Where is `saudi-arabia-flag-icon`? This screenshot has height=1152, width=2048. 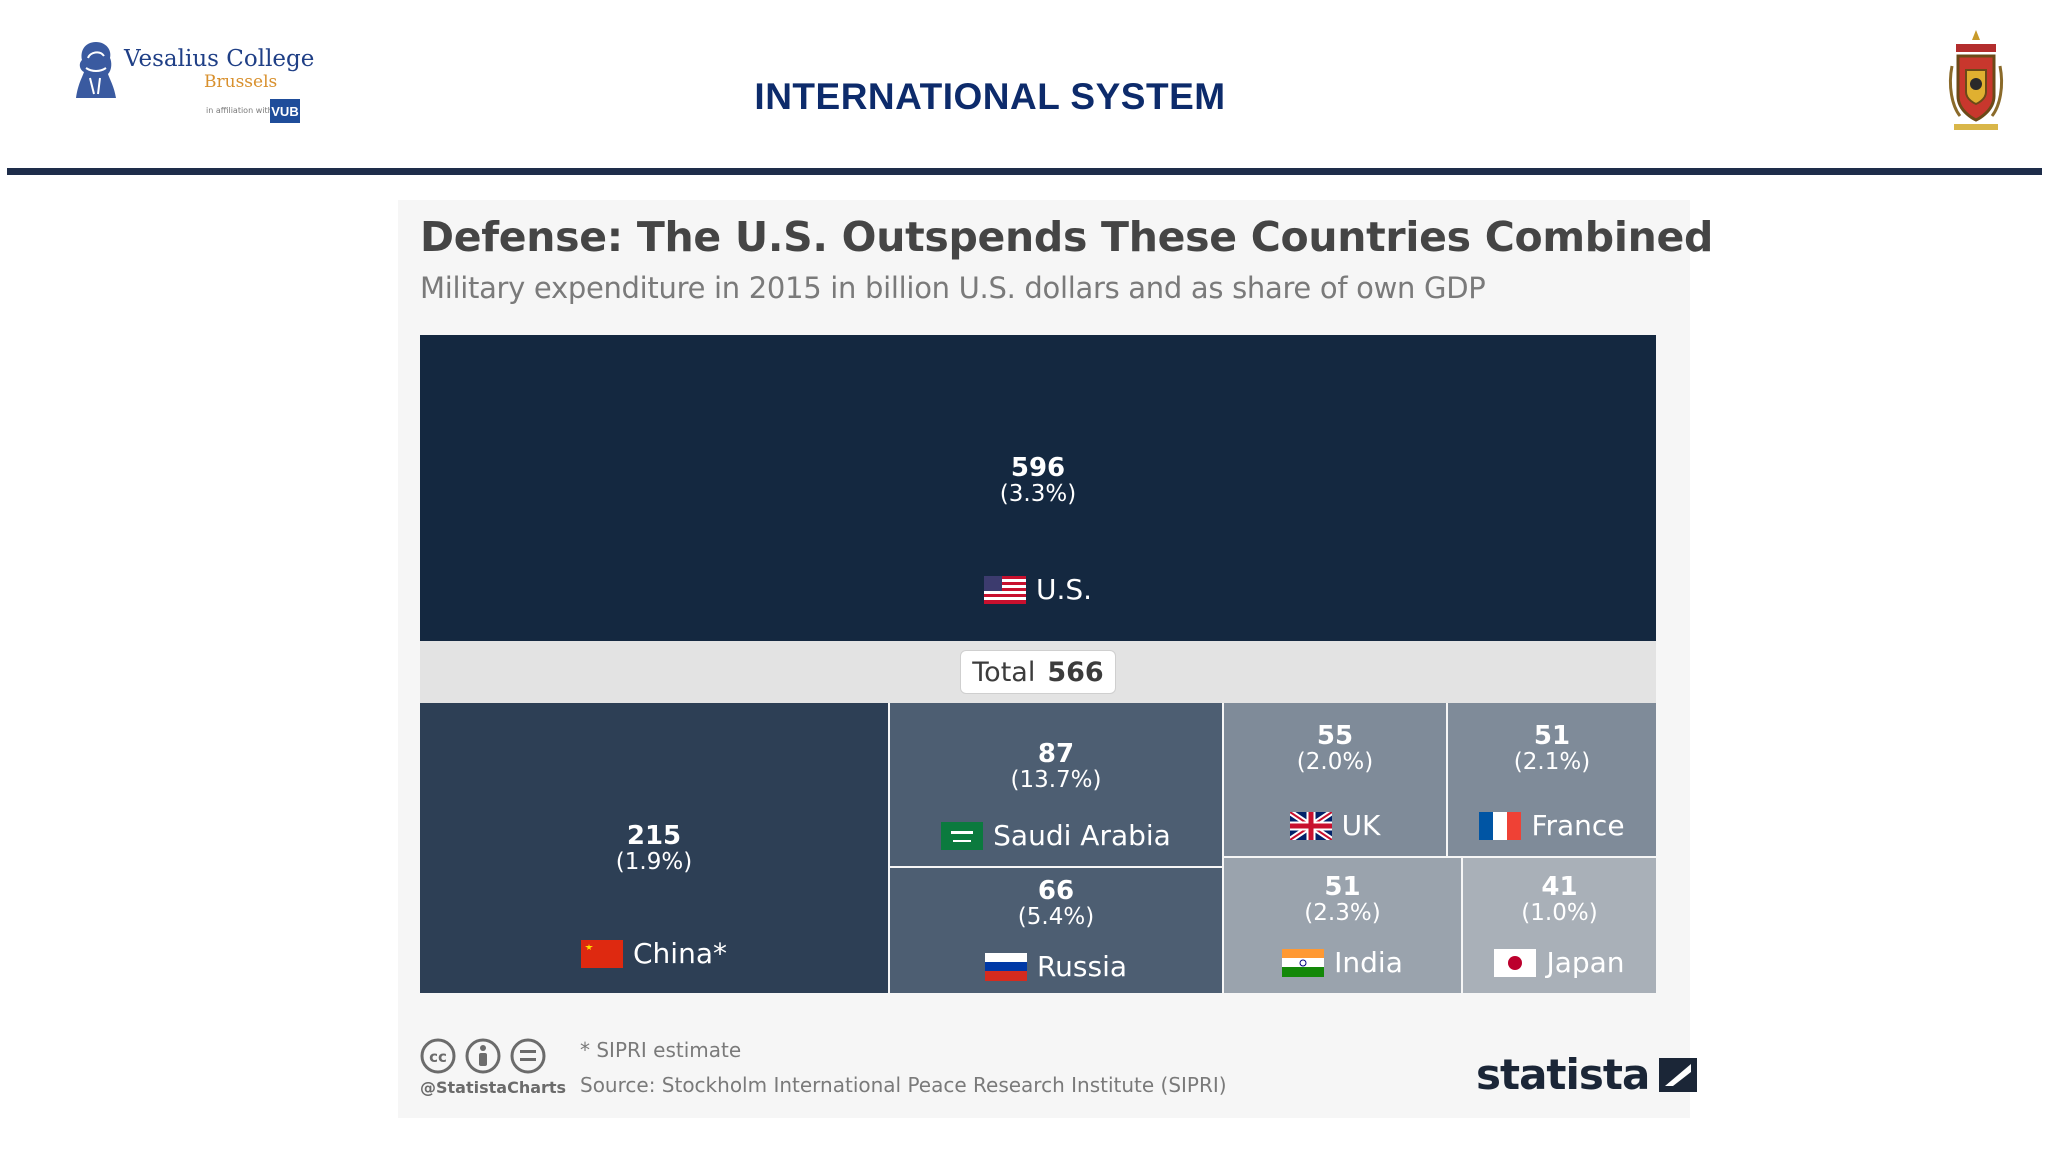
saudi-arabia-flag-icon is located at coordinates (962, 835).